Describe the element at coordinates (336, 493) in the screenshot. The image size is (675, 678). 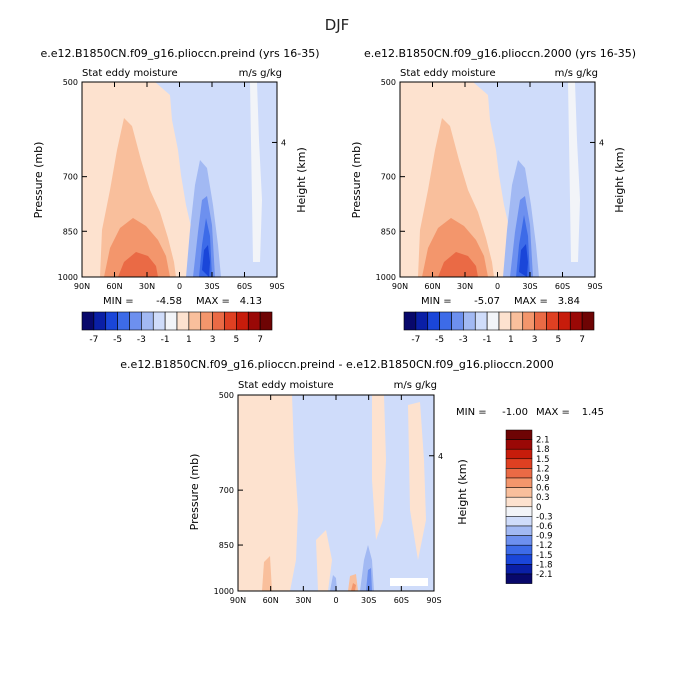
I see `heatmap-plot-difference` at that location.